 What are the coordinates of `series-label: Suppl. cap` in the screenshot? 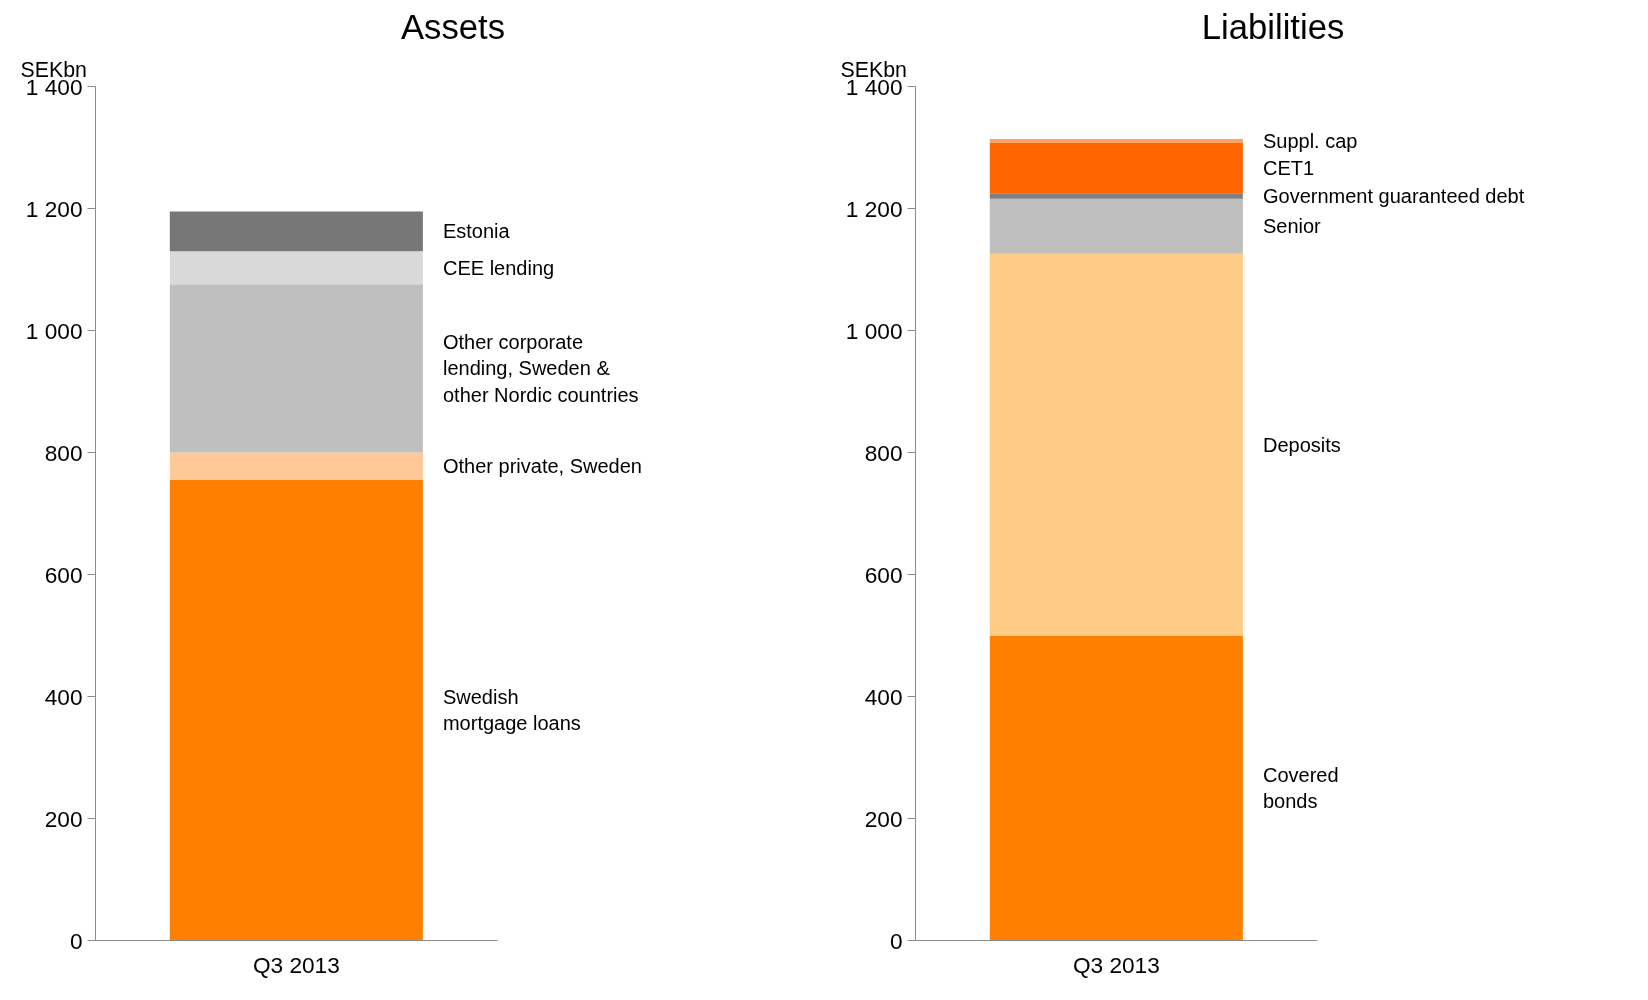 It's located at (1310, 140).